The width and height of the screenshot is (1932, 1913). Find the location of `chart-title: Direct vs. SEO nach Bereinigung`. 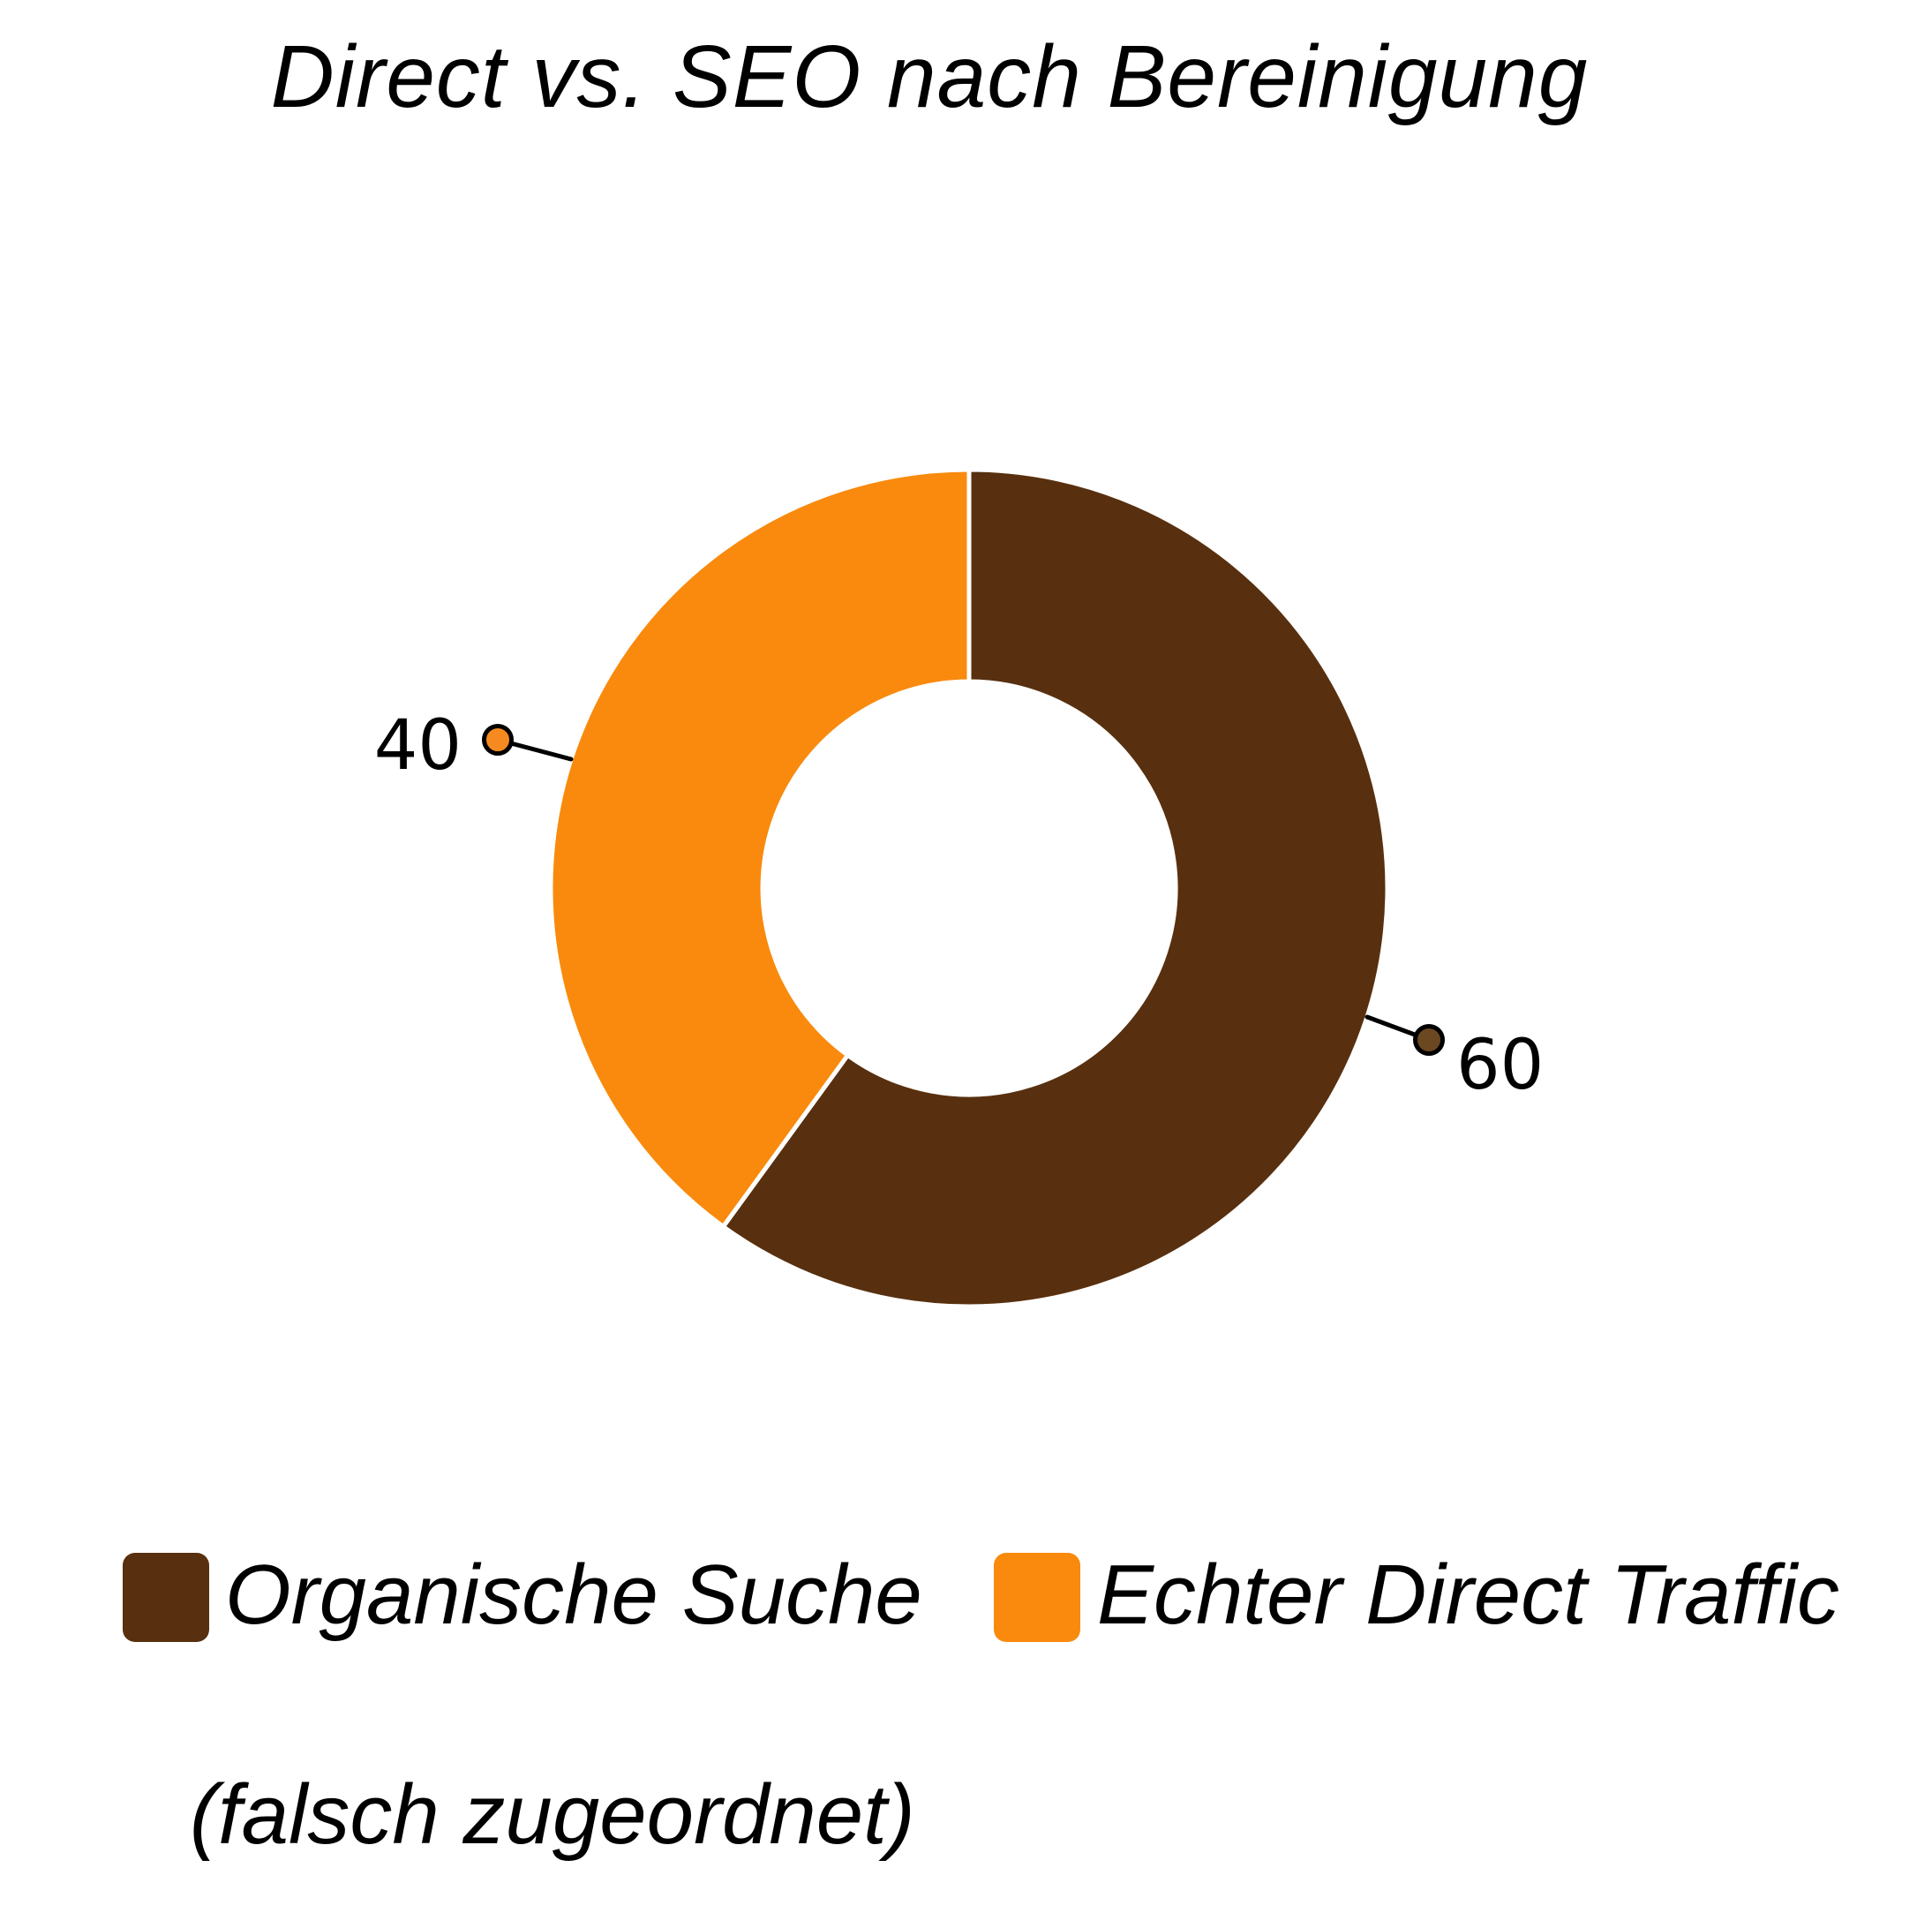

chart-title: Direct vs. SEO nach Bereinigung is located at coordinates (929, 76).